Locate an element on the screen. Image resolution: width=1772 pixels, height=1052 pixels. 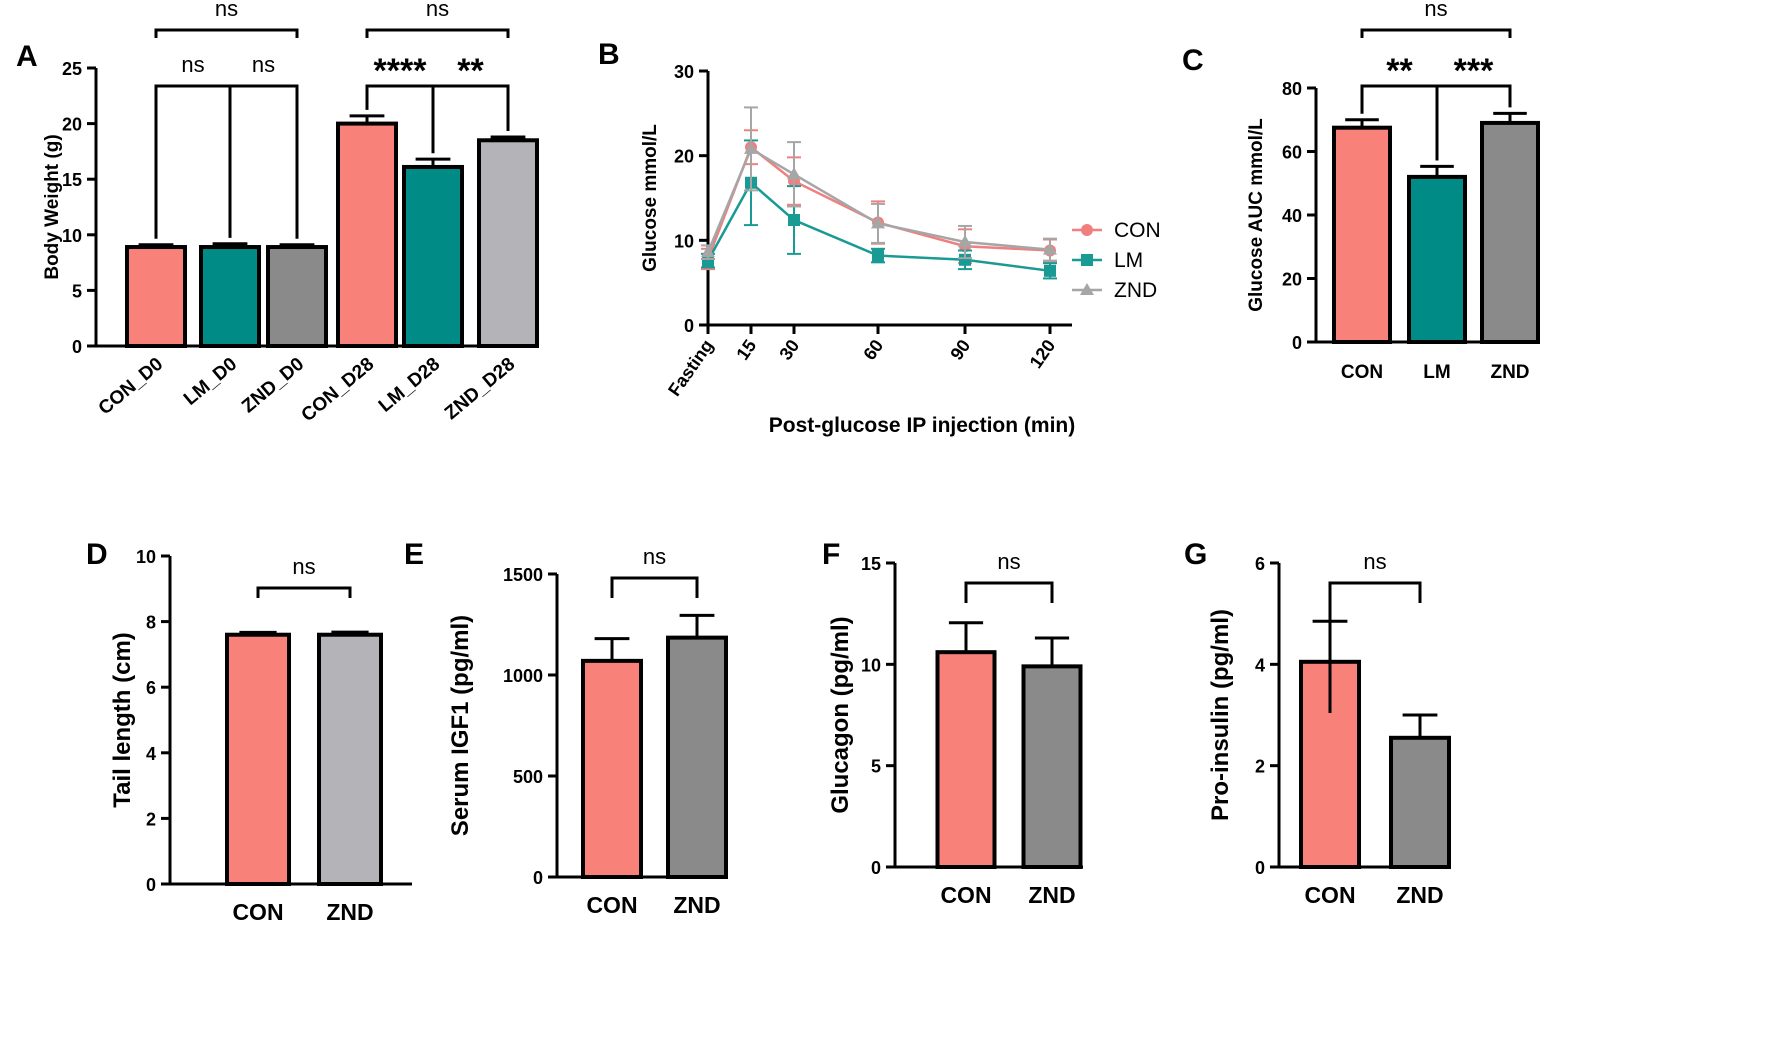
x-tick-label: 120 is located at coordinates (1043, 354).